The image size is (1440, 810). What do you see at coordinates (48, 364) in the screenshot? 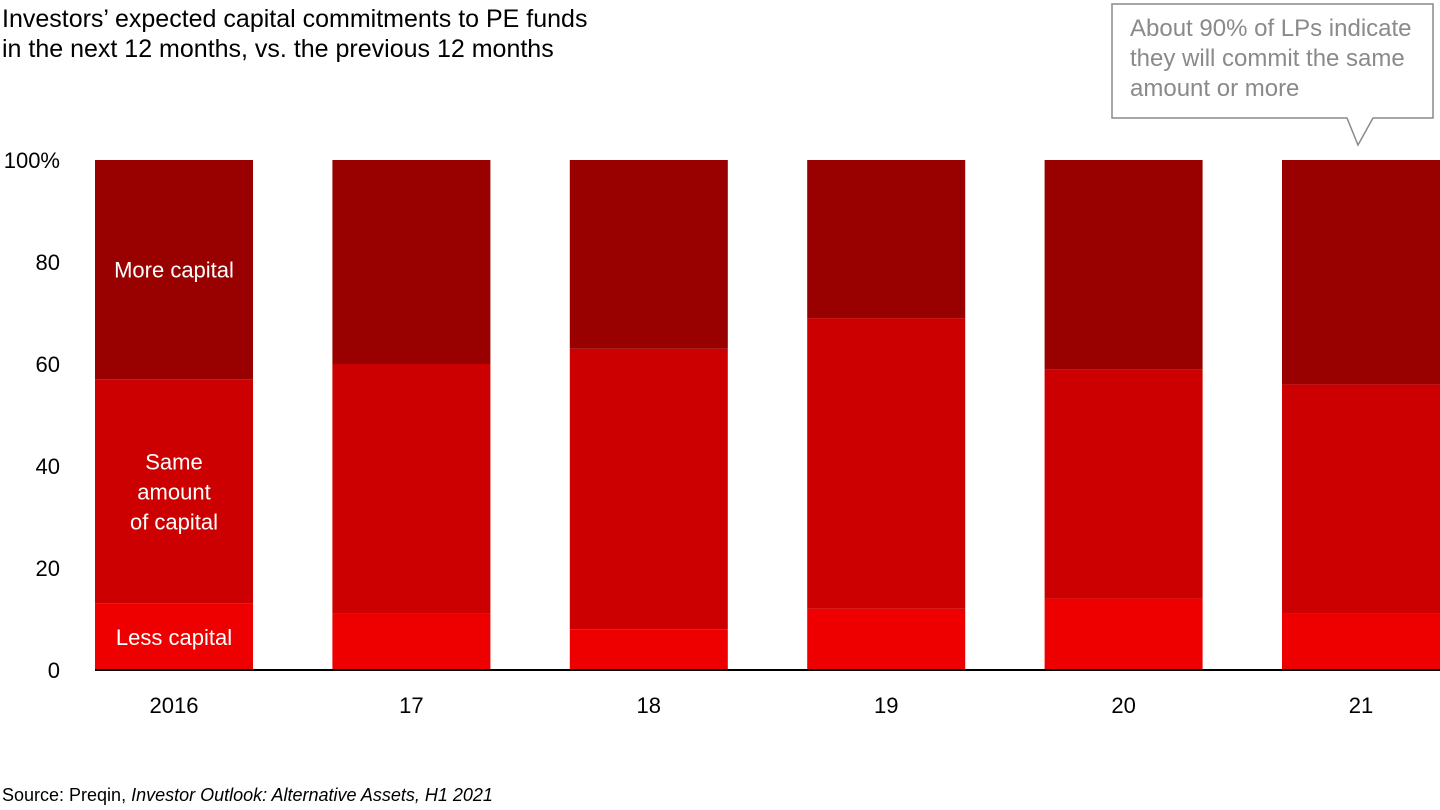
I see `y-tick-label: 60` at bounding box center [48, 364].